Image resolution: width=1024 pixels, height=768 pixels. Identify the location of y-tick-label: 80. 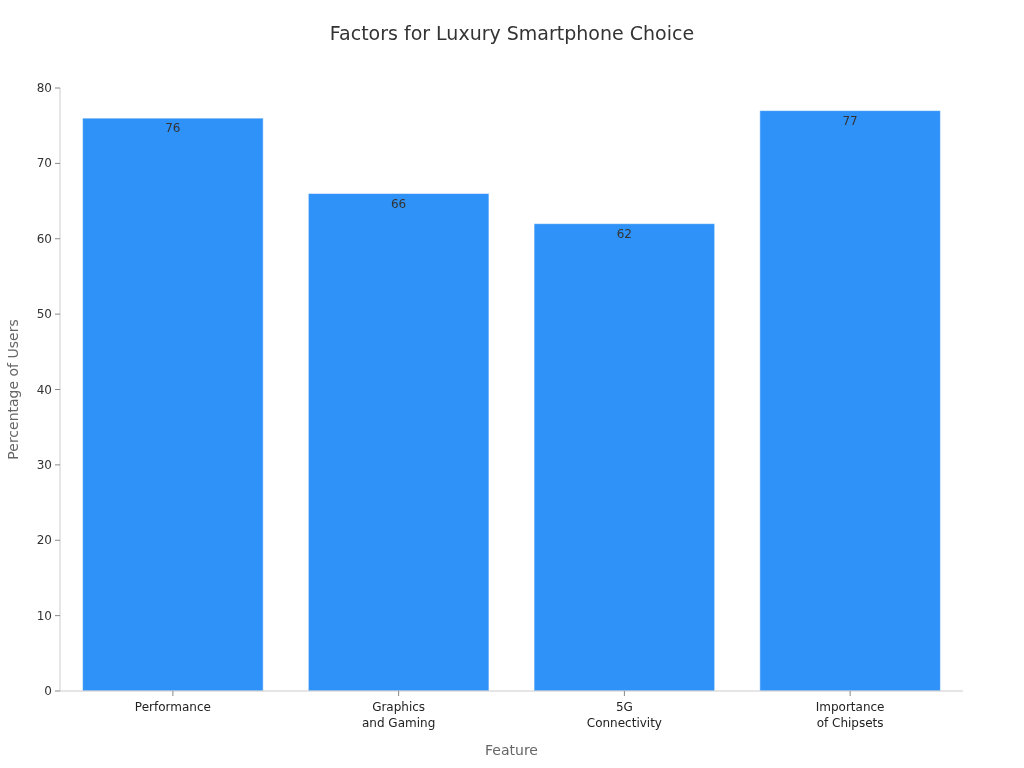
(44, 88).